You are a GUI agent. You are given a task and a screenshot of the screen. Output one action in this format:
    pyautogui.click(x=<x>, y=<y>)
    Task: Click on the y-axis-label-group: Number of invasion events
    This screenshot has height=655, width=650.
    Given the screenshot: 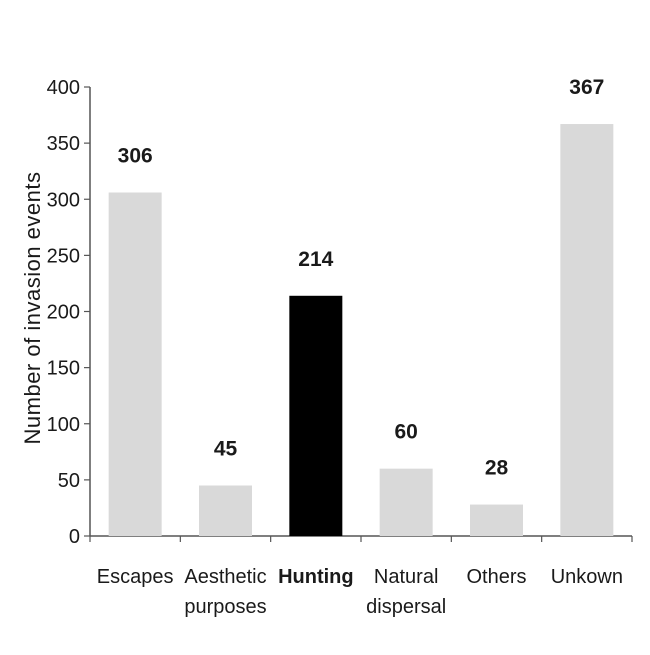 What is the action you would take?
    pyautogui.click(x=32, y=308)
    